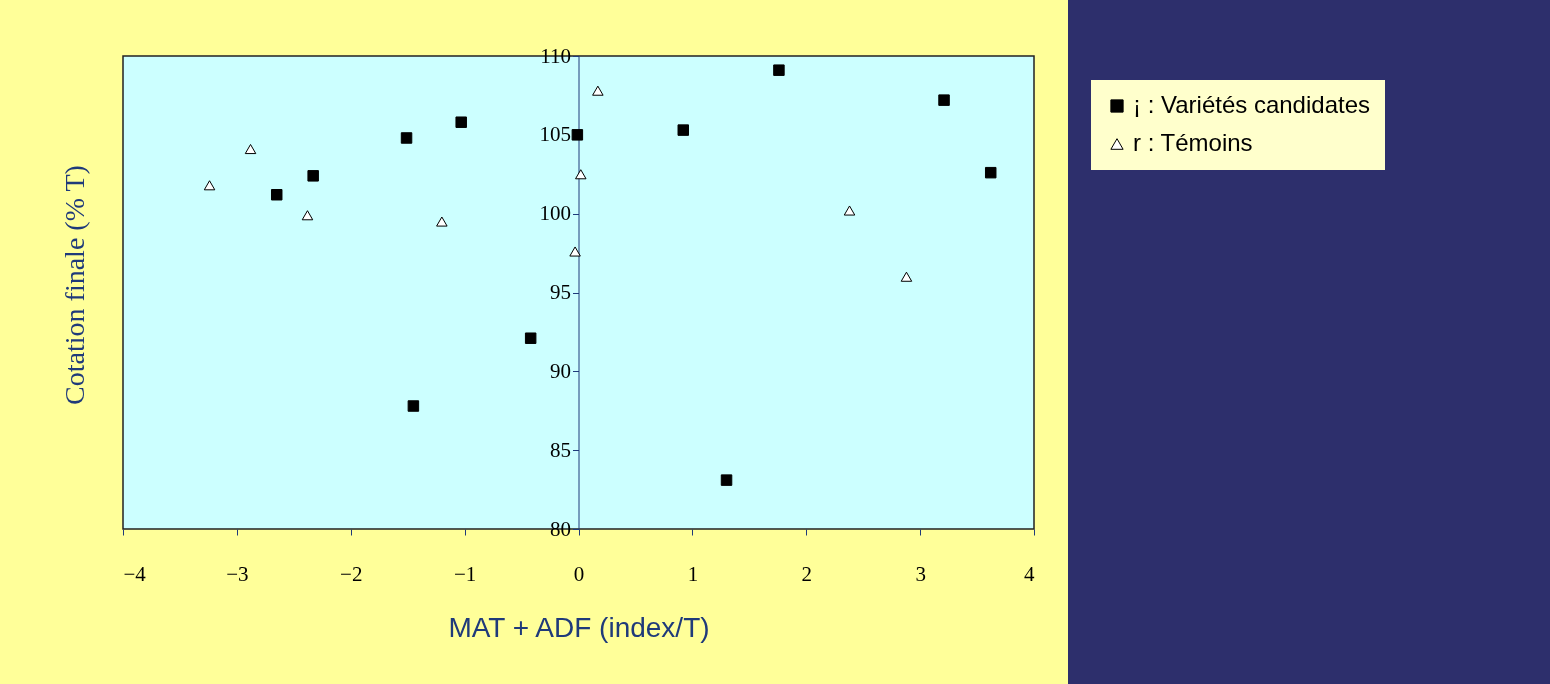 The width and height of the screenshot is (1550, 684). I want to click on y-tick-label: 100, so click(555, 213).